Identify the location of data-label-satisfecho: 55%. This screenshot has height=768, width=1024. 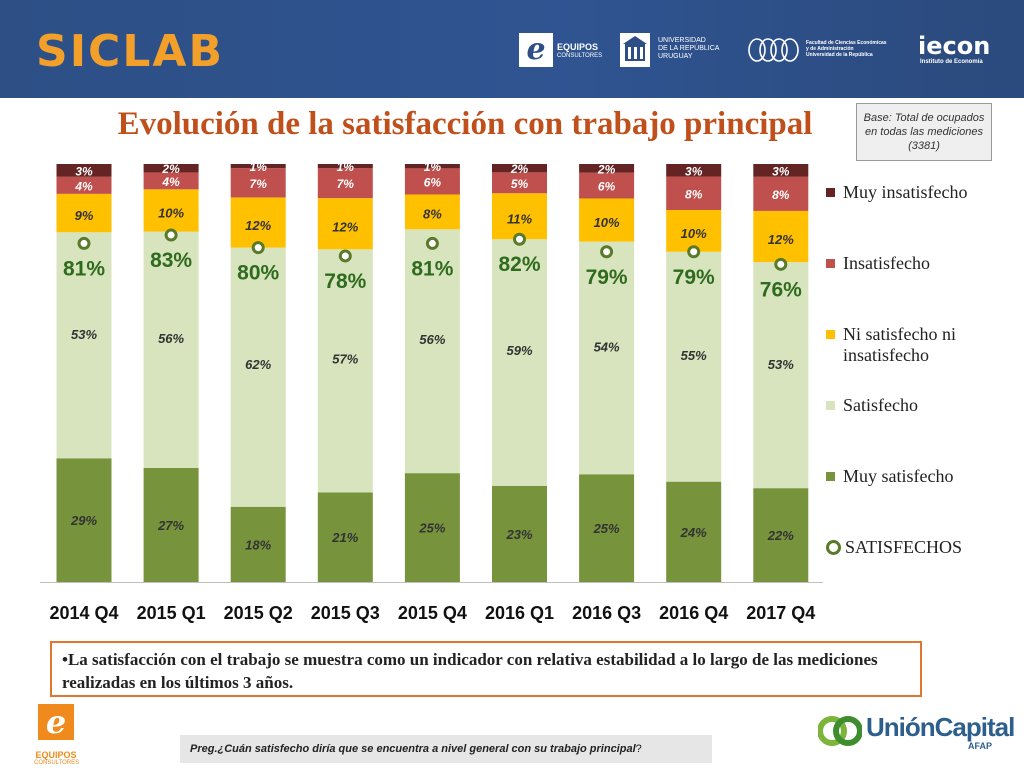
(694, 355).